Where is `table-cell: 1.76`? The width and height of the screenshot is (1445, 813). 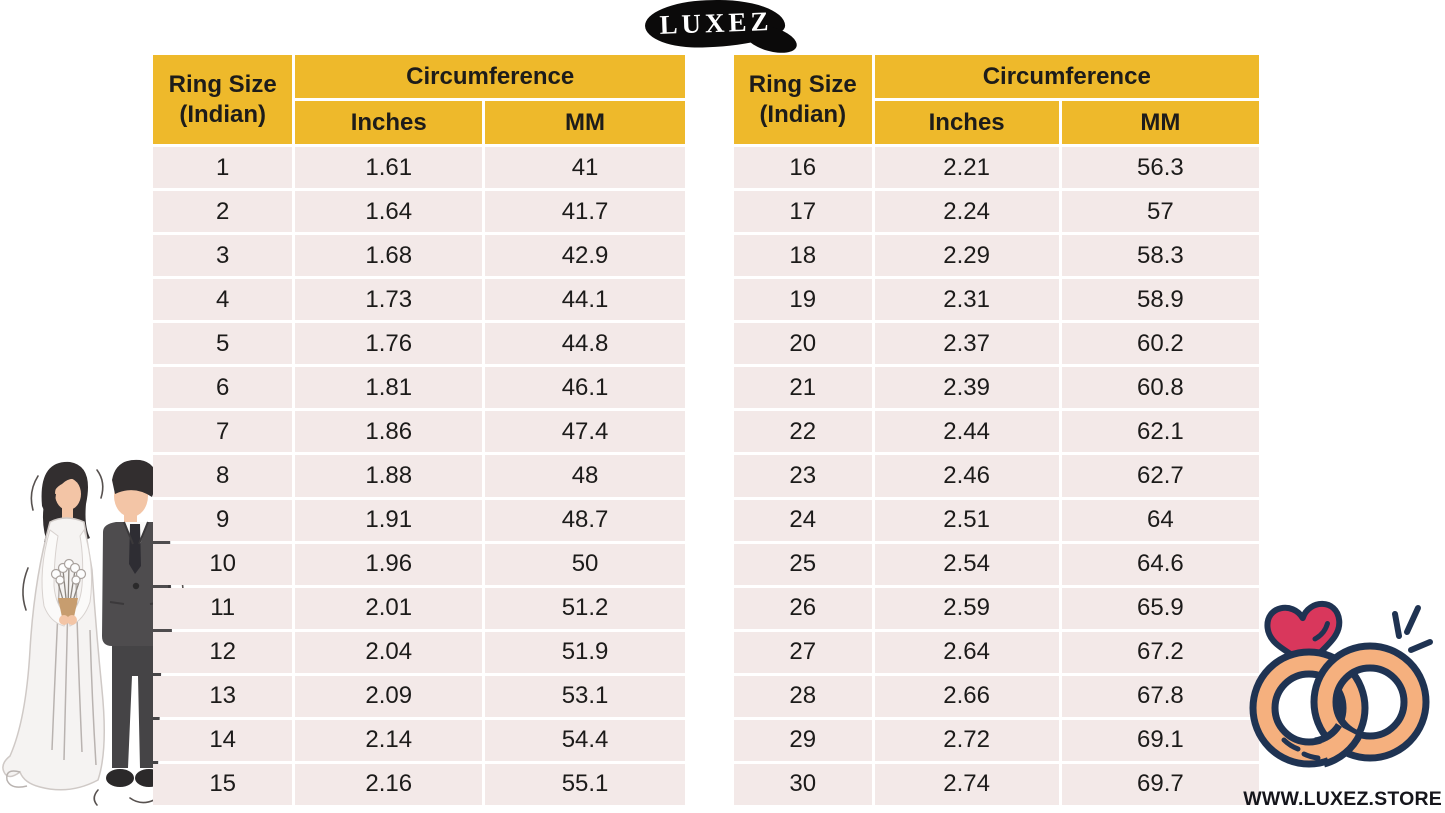
table-cell: 1.76 is located at coordinates (389, 344).